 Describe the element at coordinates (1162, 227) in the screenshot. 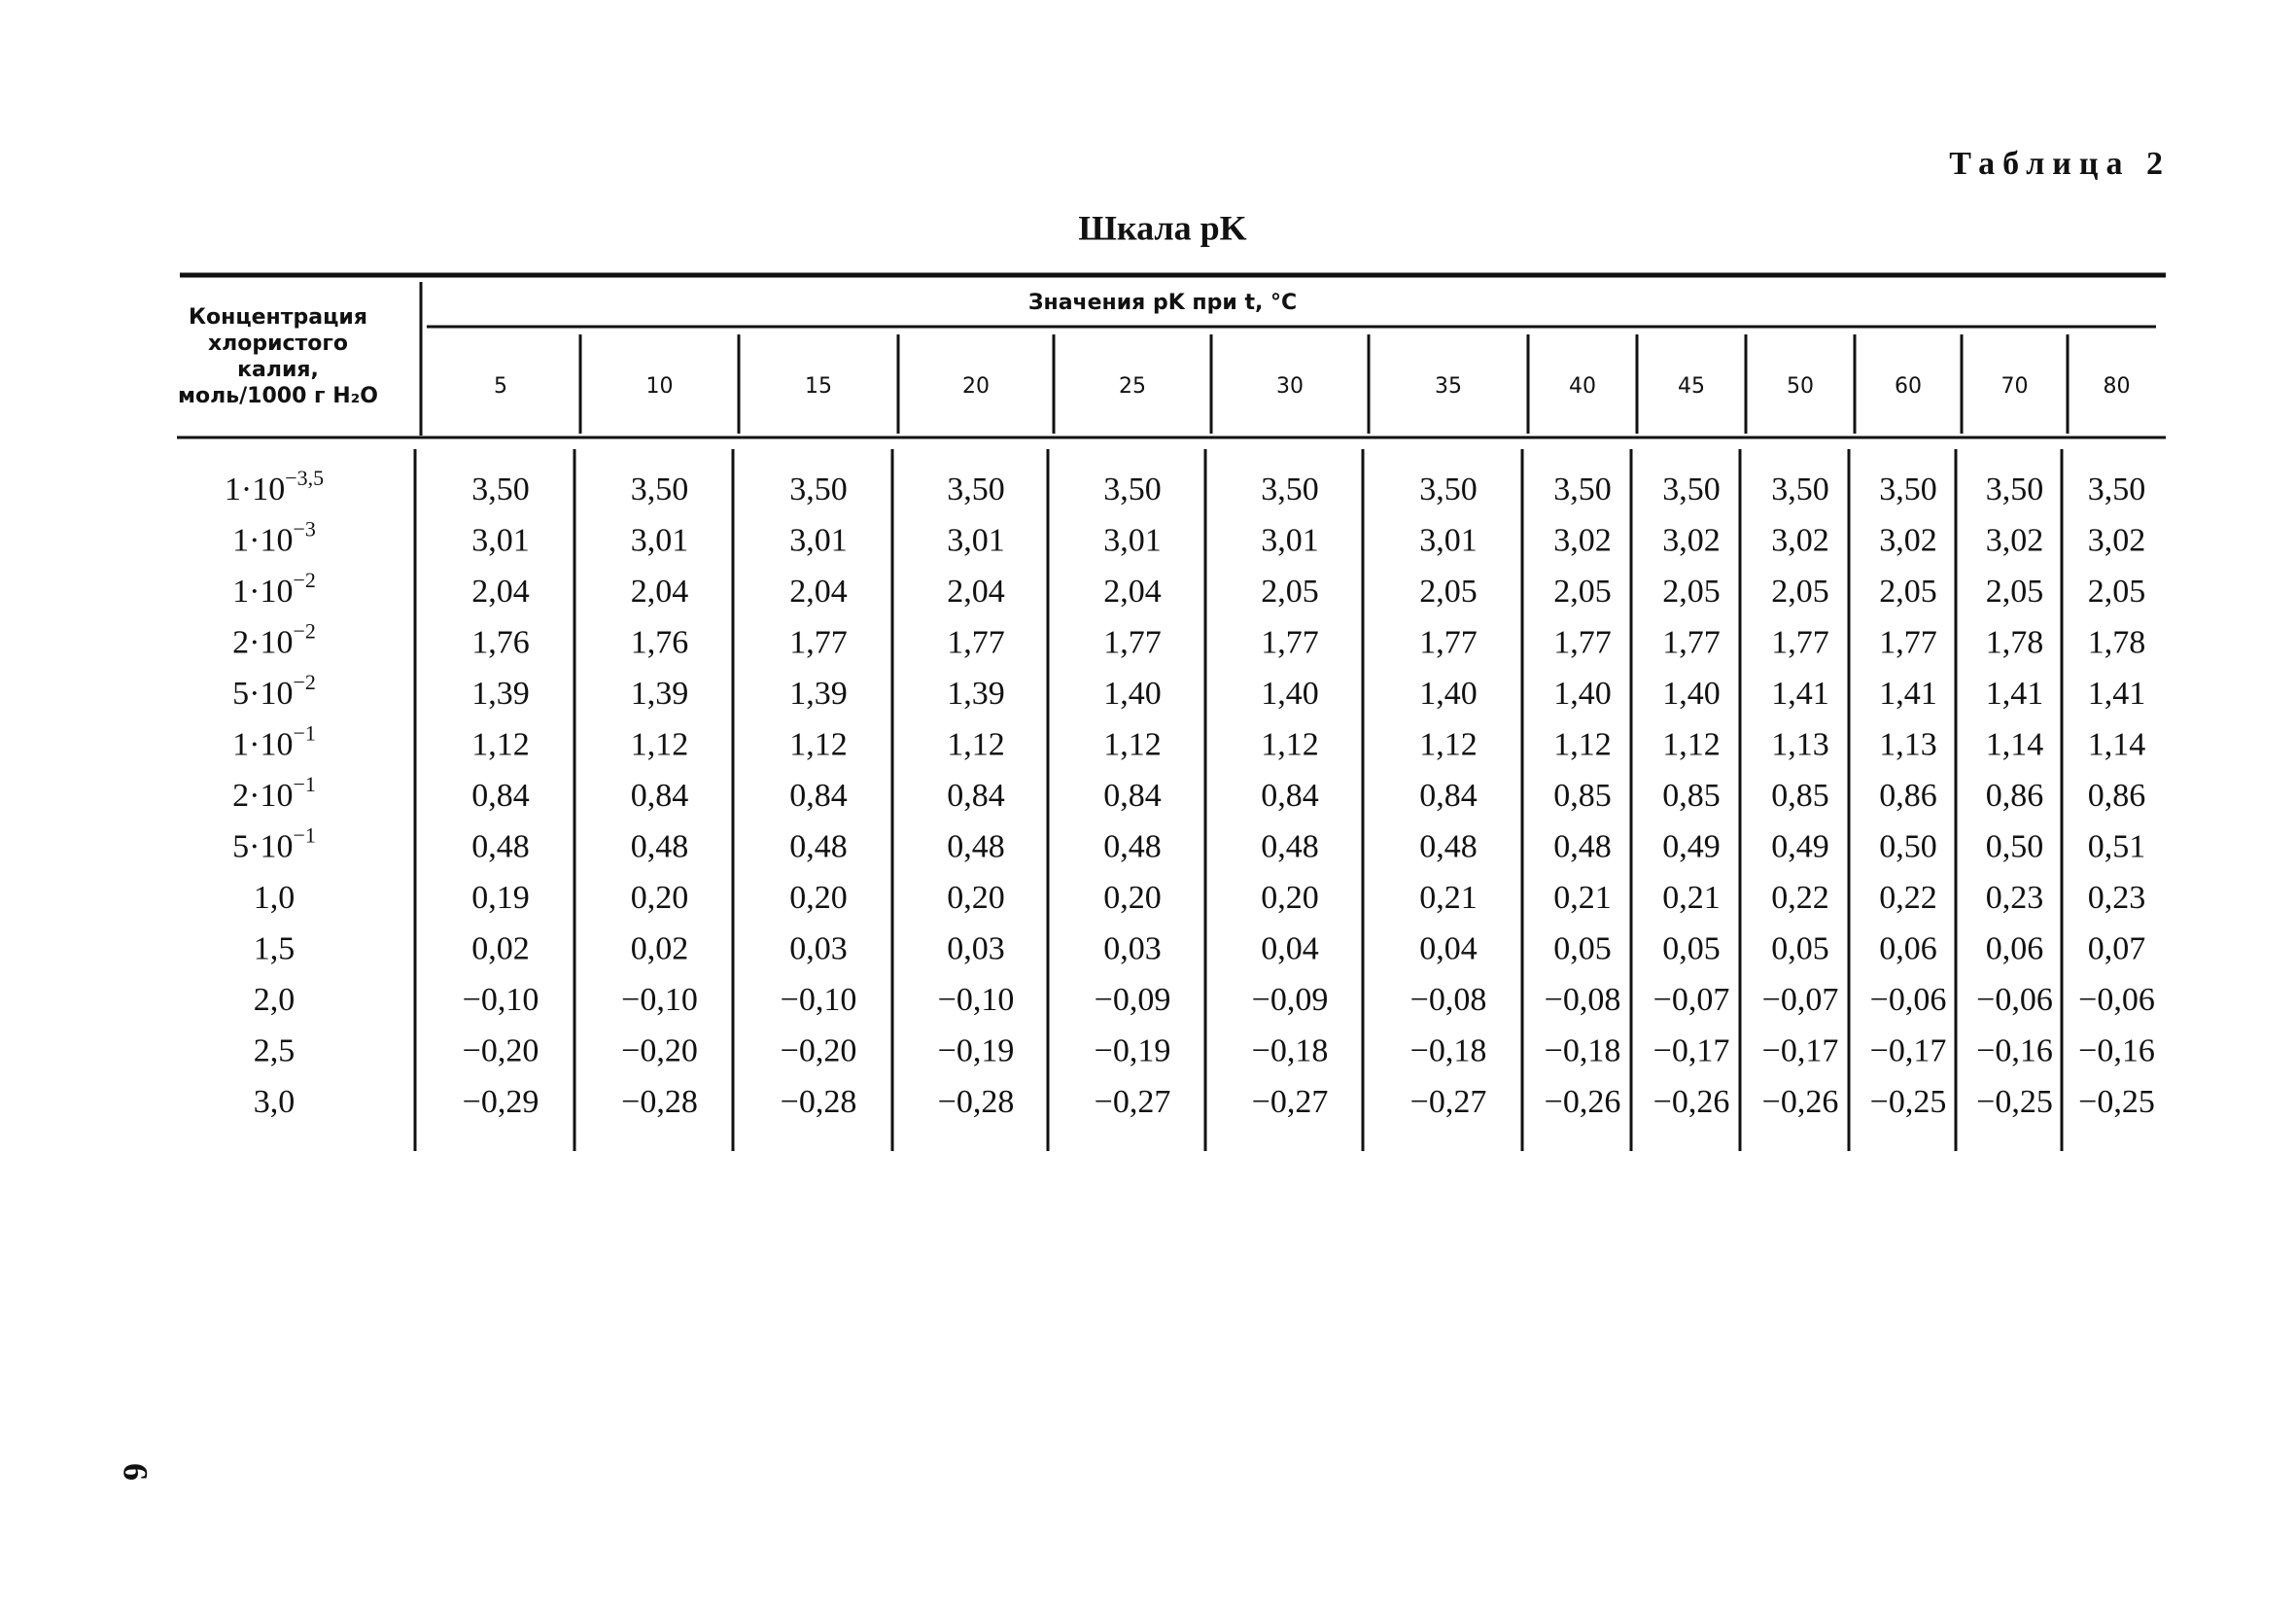

I see `table-title: Шкала pK` at that location.